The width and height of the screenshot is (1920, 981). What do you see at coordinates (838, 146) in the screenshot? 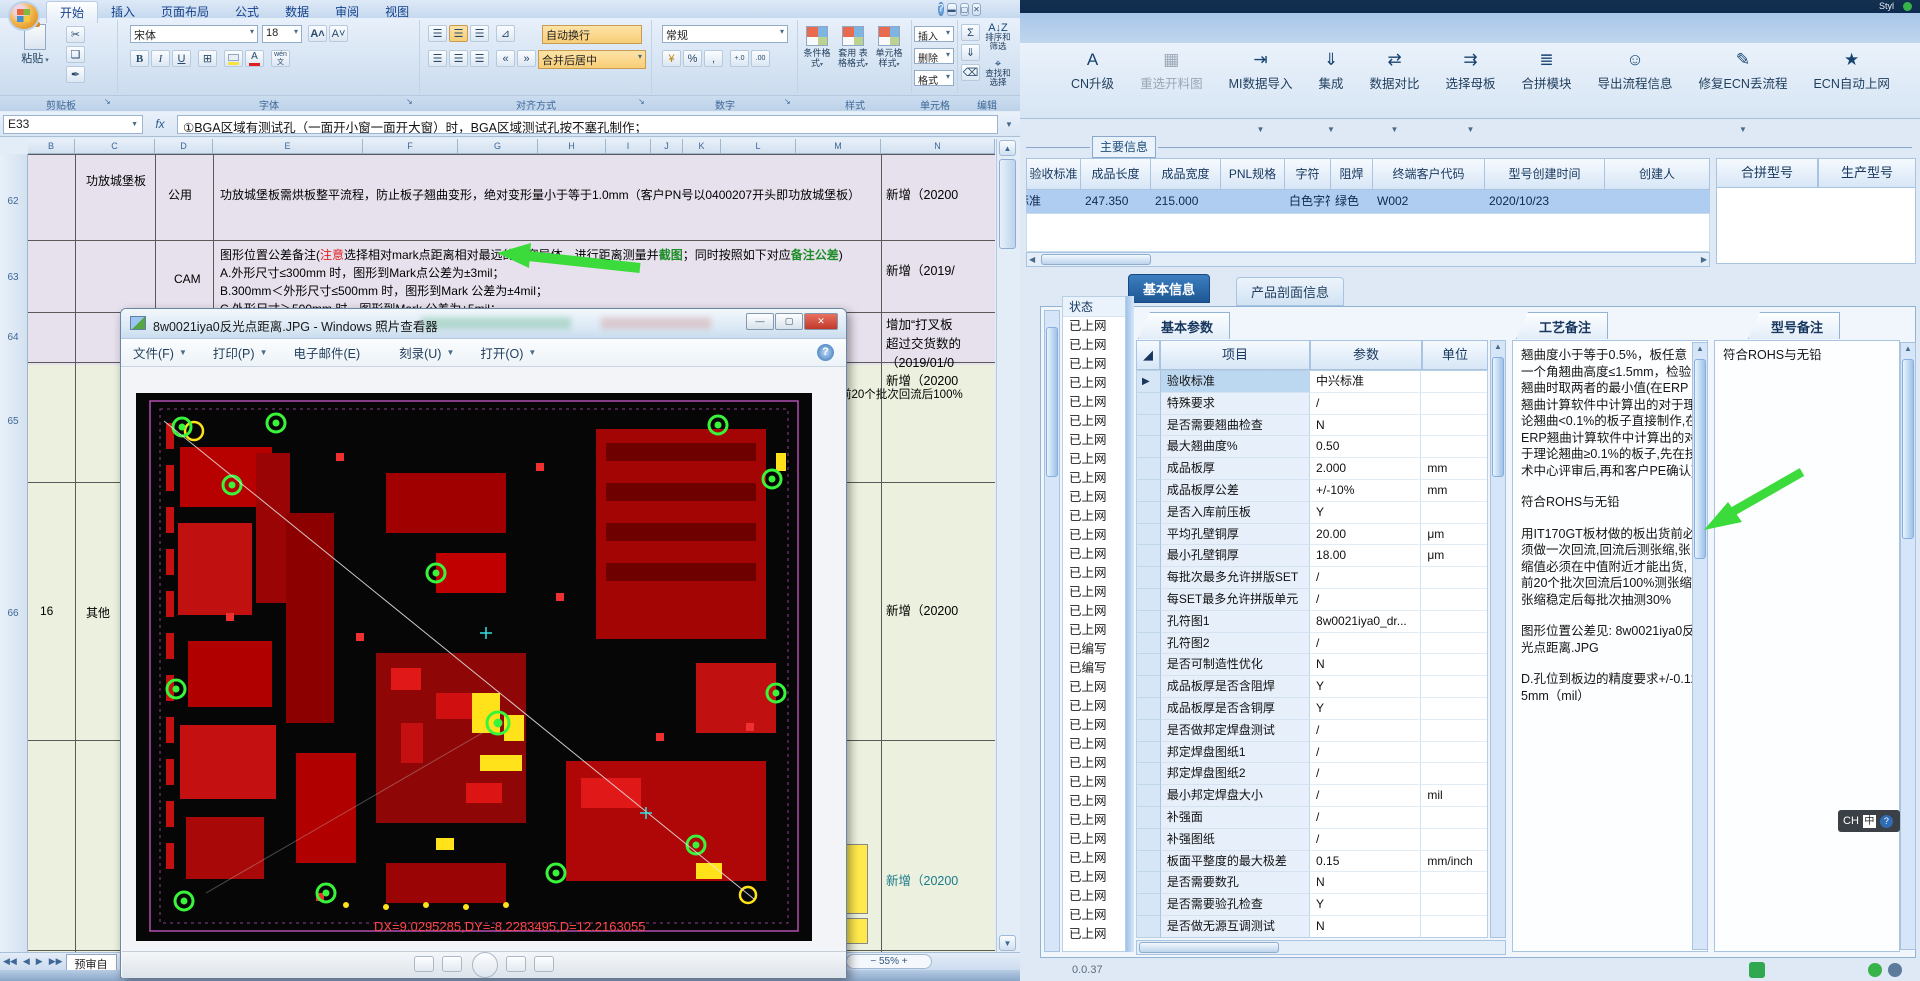
I see `column-header: M` at bounding box center [838, 146].